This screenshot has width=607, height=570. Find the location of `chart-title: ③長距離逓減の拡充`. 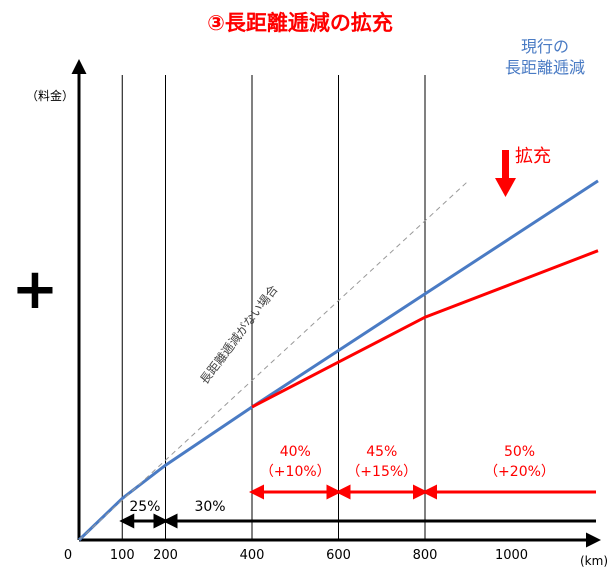

chart-title: ③長距離逓減の拡充 is located at coordinates (300, 23).